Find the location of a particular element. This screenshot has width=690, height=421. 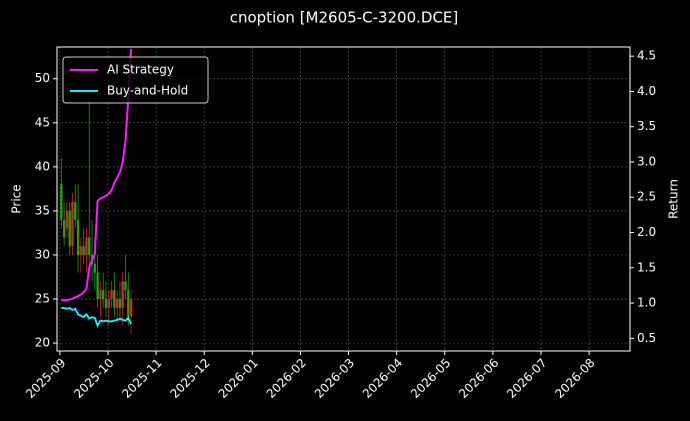

y-tick-label: 20 is located at coordinates (42, 343).